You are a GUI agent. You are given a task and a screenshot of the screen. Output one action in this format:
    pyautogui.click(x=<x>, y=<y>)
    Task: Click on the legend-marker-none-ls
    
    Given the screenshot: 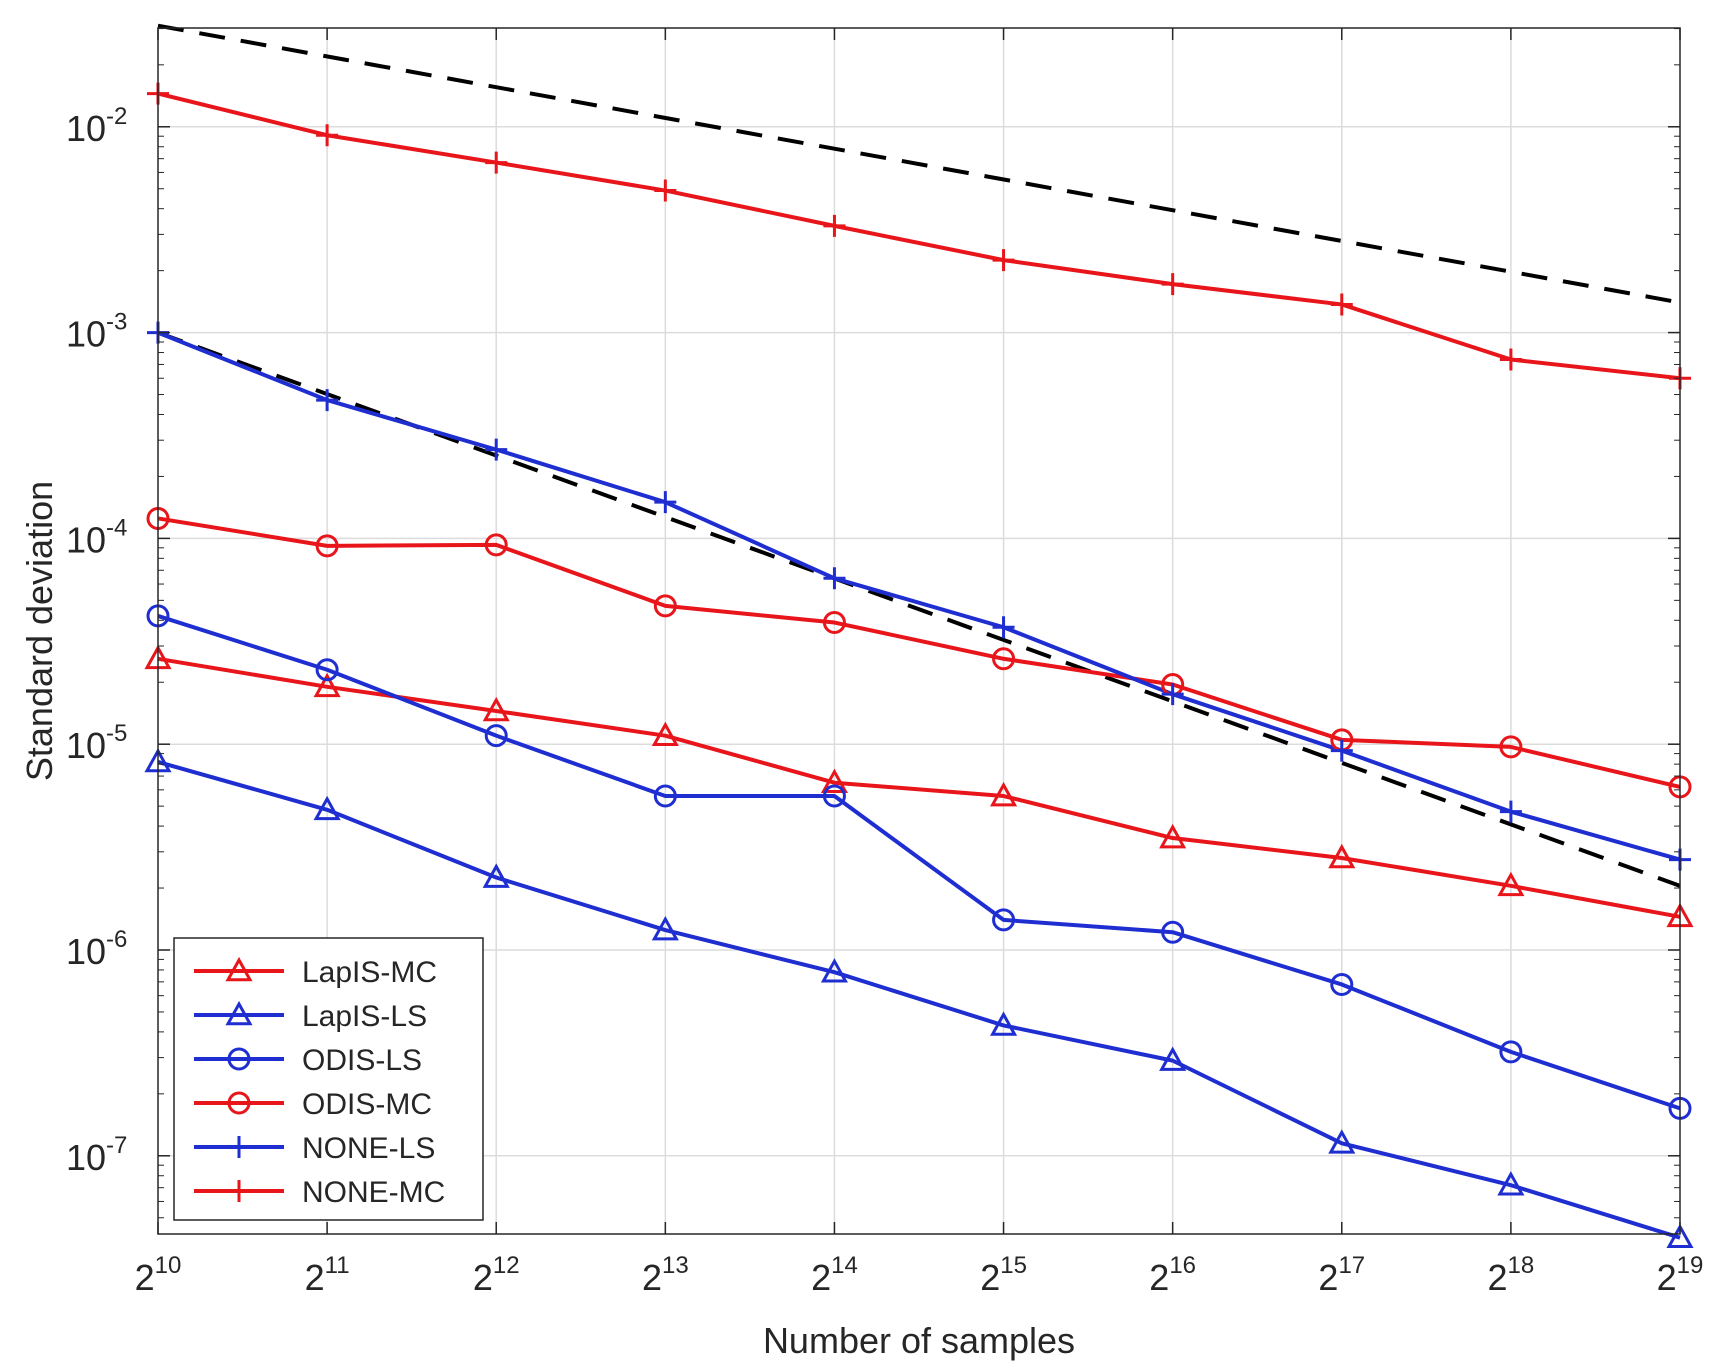 What is the action you would take?
    pyautogui.click(x=239, y=1147)
    